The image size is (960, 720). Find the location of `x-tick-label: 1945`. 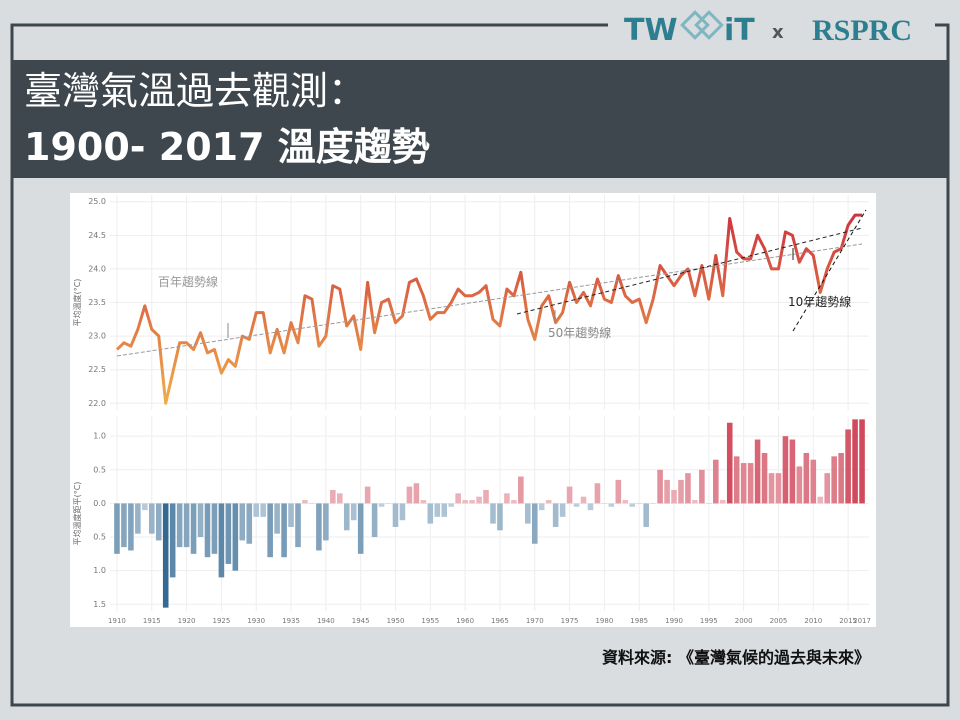

x-tick-label: 1945 is located at coordinates (361, 621).